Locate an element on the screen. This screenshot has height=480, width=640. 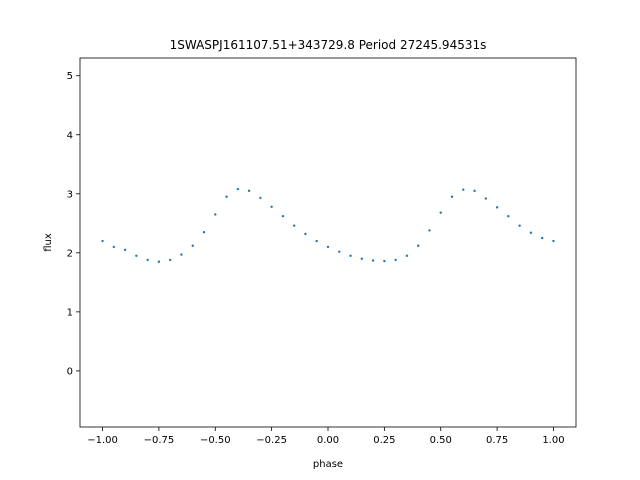
x-tick-label: −0.50 is located at coordinates (215, 440).